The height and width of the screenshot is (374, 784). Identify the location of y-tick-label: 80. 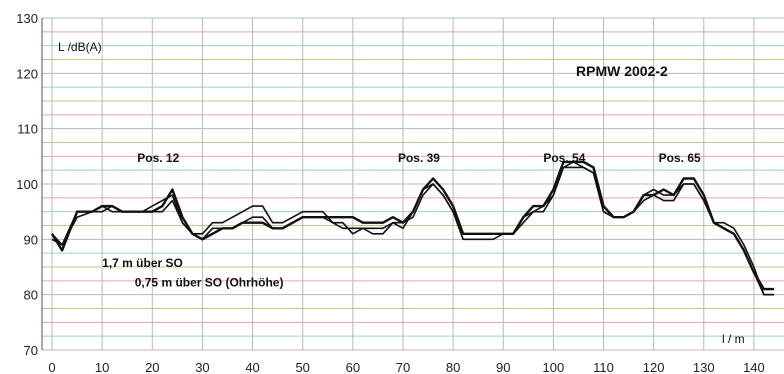
(31, 295).